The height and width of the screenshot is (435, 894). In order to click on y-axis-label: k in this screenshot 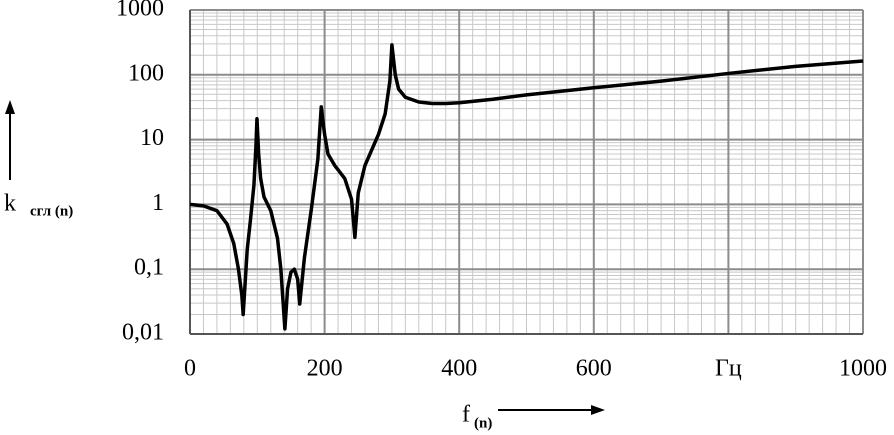, I will do `click(10, 204)`.